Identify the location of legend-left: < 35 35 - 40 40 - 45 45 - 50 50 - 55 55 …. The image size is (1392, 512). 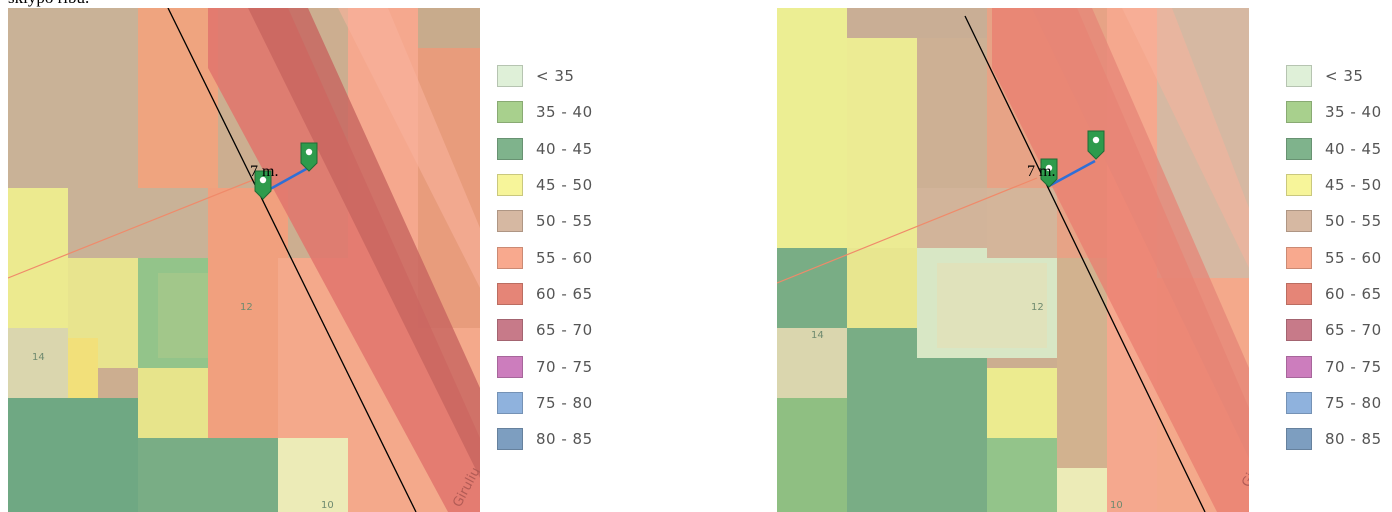
(562, 257).